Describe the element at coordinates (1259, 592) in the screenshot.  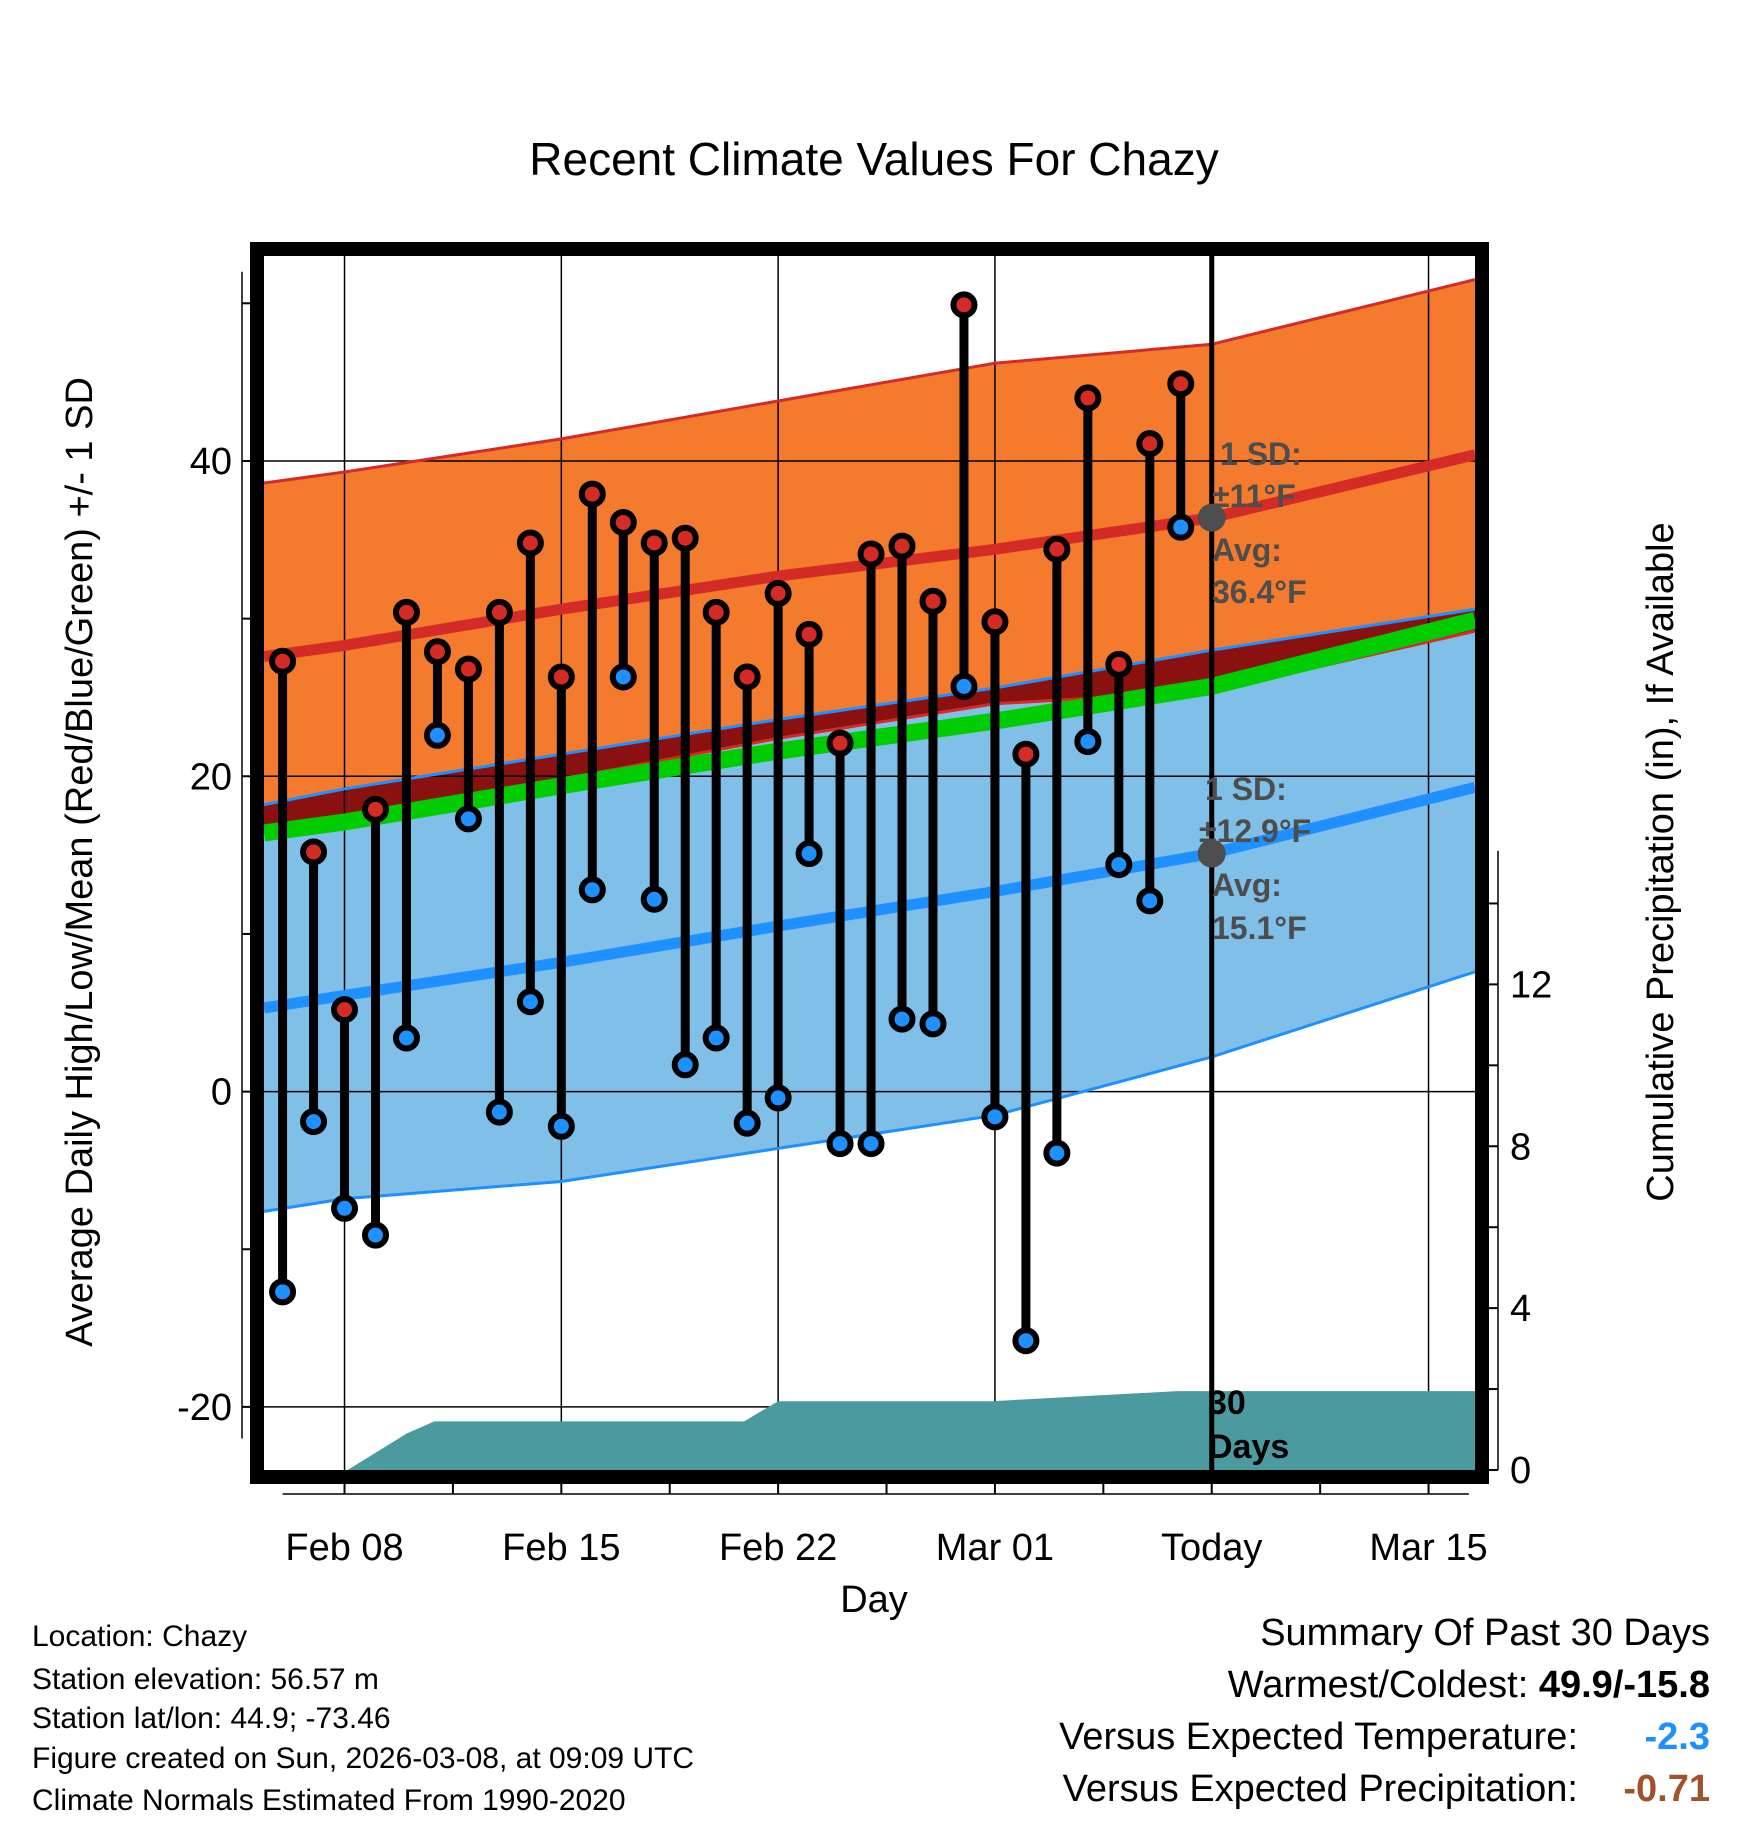
I see `high-avg-value: 36.4°F` at that location.